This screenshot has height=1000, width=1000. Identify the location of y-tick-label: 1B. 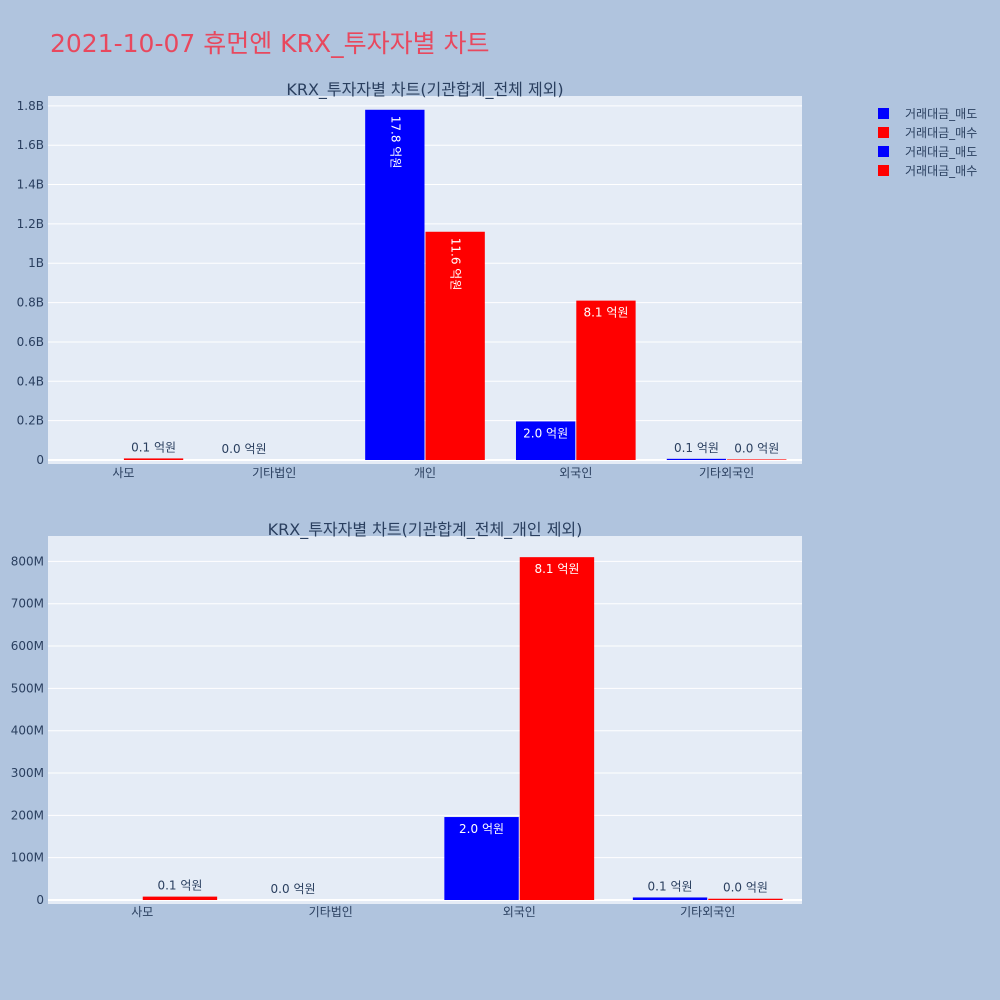
(36, 263).